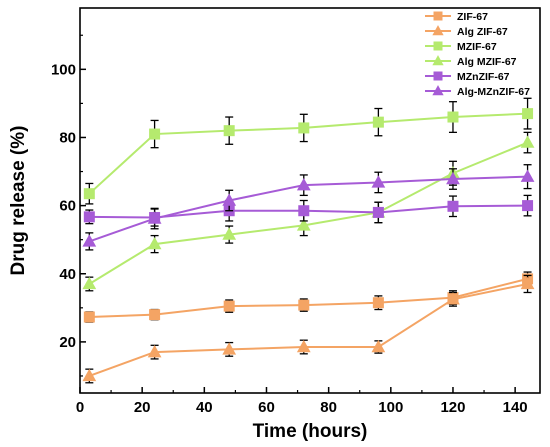  What do you see at coordinates (67, 206) in the screenshot?
I see `y-tick-label: 60` at bounding box center [67, 206].